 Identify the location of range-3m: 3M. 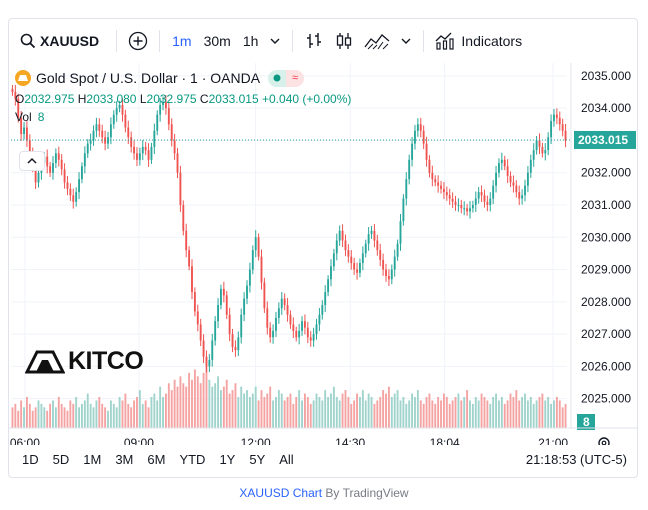
(124, 459).